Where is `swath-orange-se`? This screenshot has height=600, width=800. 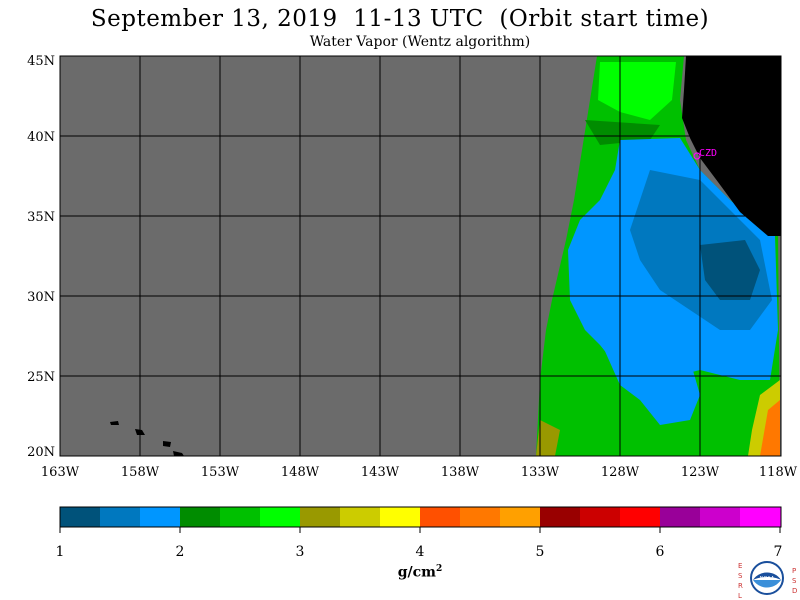
swath-orange-se is located at coordinates (770, 428).